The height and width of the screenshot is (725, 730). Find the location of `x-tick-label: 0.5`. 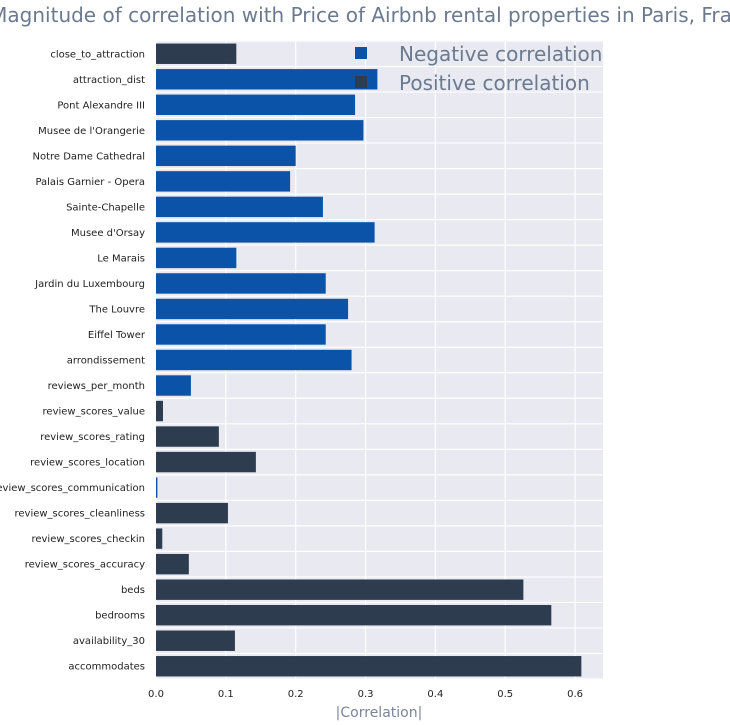

x-tick-label: 0.5 is located at coordinates (505, 694).